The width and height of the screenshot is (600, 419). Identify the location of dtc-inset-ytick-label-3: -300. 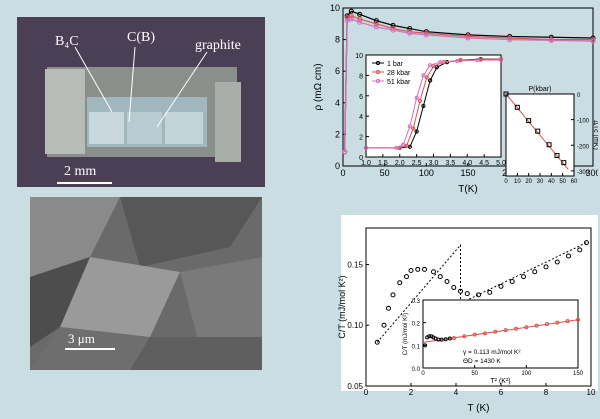
(583, 173).